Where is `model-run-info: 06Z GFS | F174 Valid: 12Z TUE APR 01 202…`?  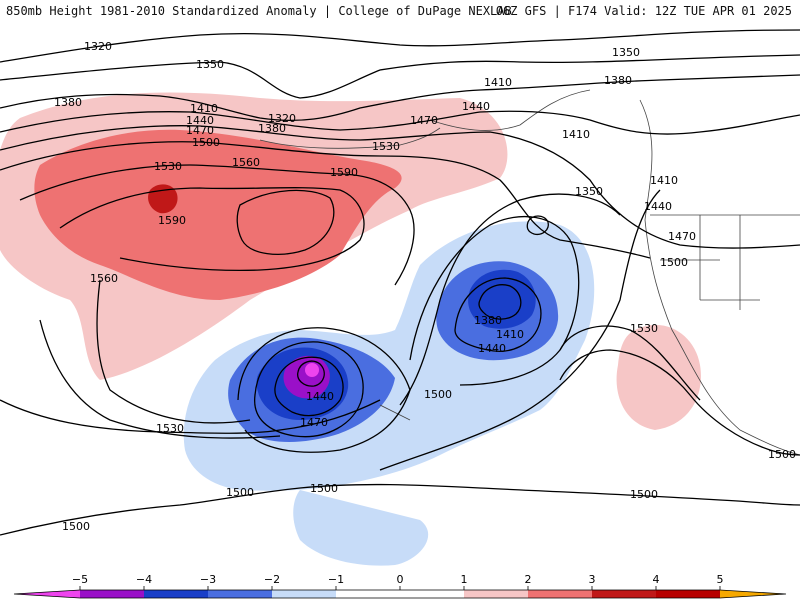
model-run-info: 06Z GFS | F174 Valid: 12Z TUE APR 01 202… is located at coordinates (643, 11).